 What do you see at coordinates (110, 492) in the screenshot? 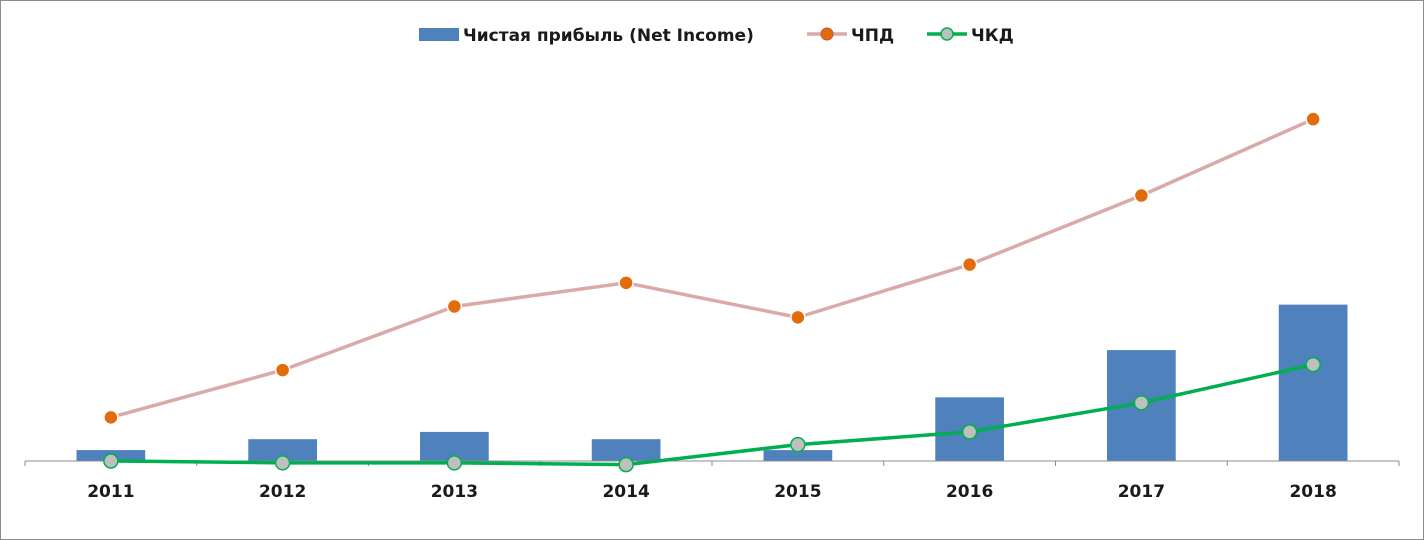
I see `x-tick-label-2011: 2011` at bounding box center [110, 492].